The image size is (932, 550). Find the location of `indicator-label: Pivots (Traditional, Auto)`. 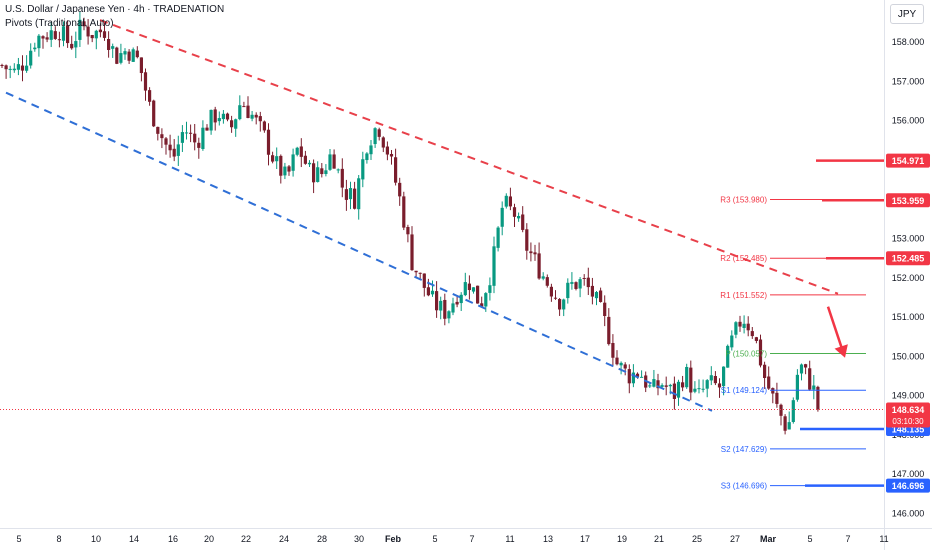

indicator-label: Pivots (Traditional, Auto) is located at coordinates (59, 23).